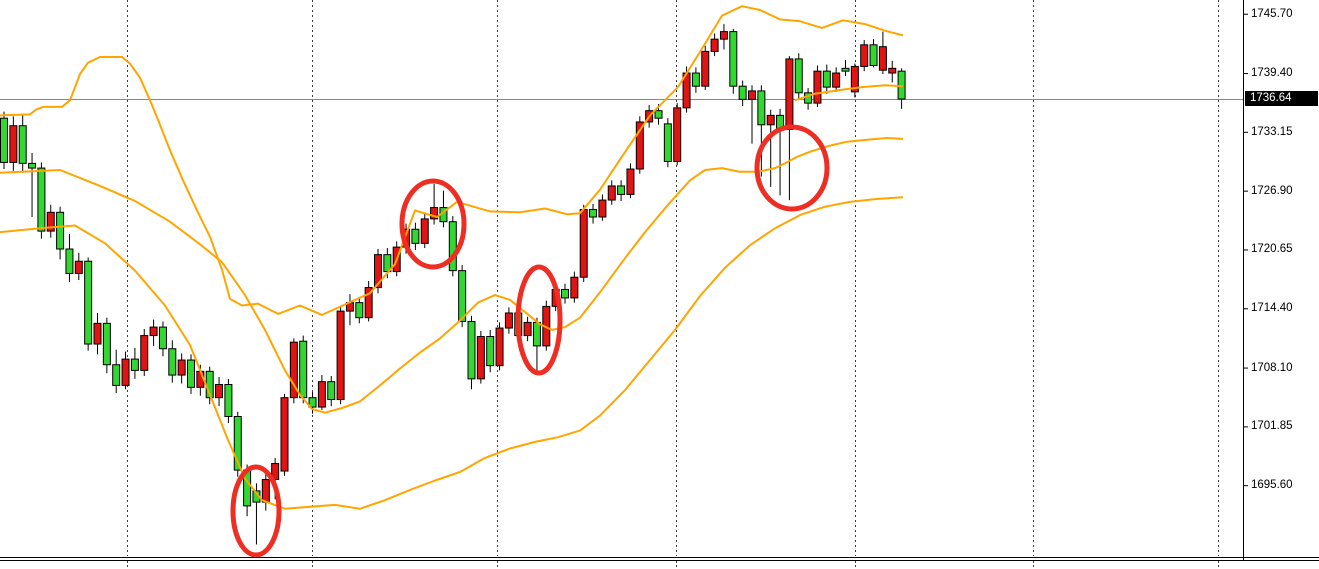 This screenshot has width=1319, height=569. Describe the element at coordinates (849, 93) in the screenshot. I see `bollinger-inner-upper-band` at that location.